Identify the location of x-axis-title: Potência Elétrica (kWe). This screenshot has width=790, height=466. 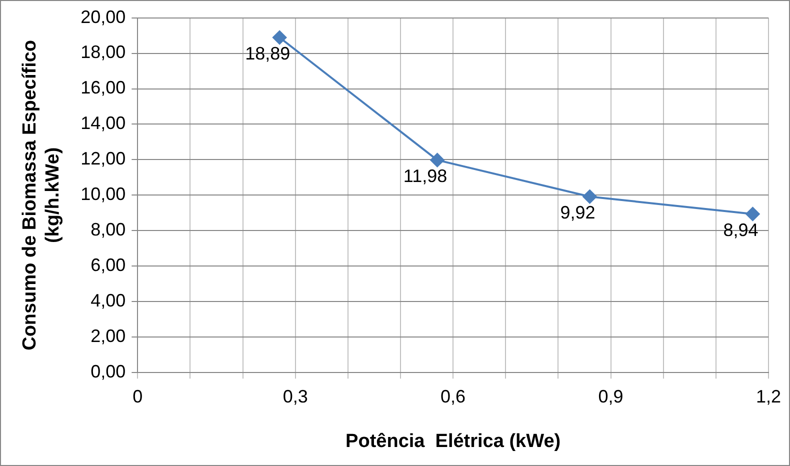
(453, 441).